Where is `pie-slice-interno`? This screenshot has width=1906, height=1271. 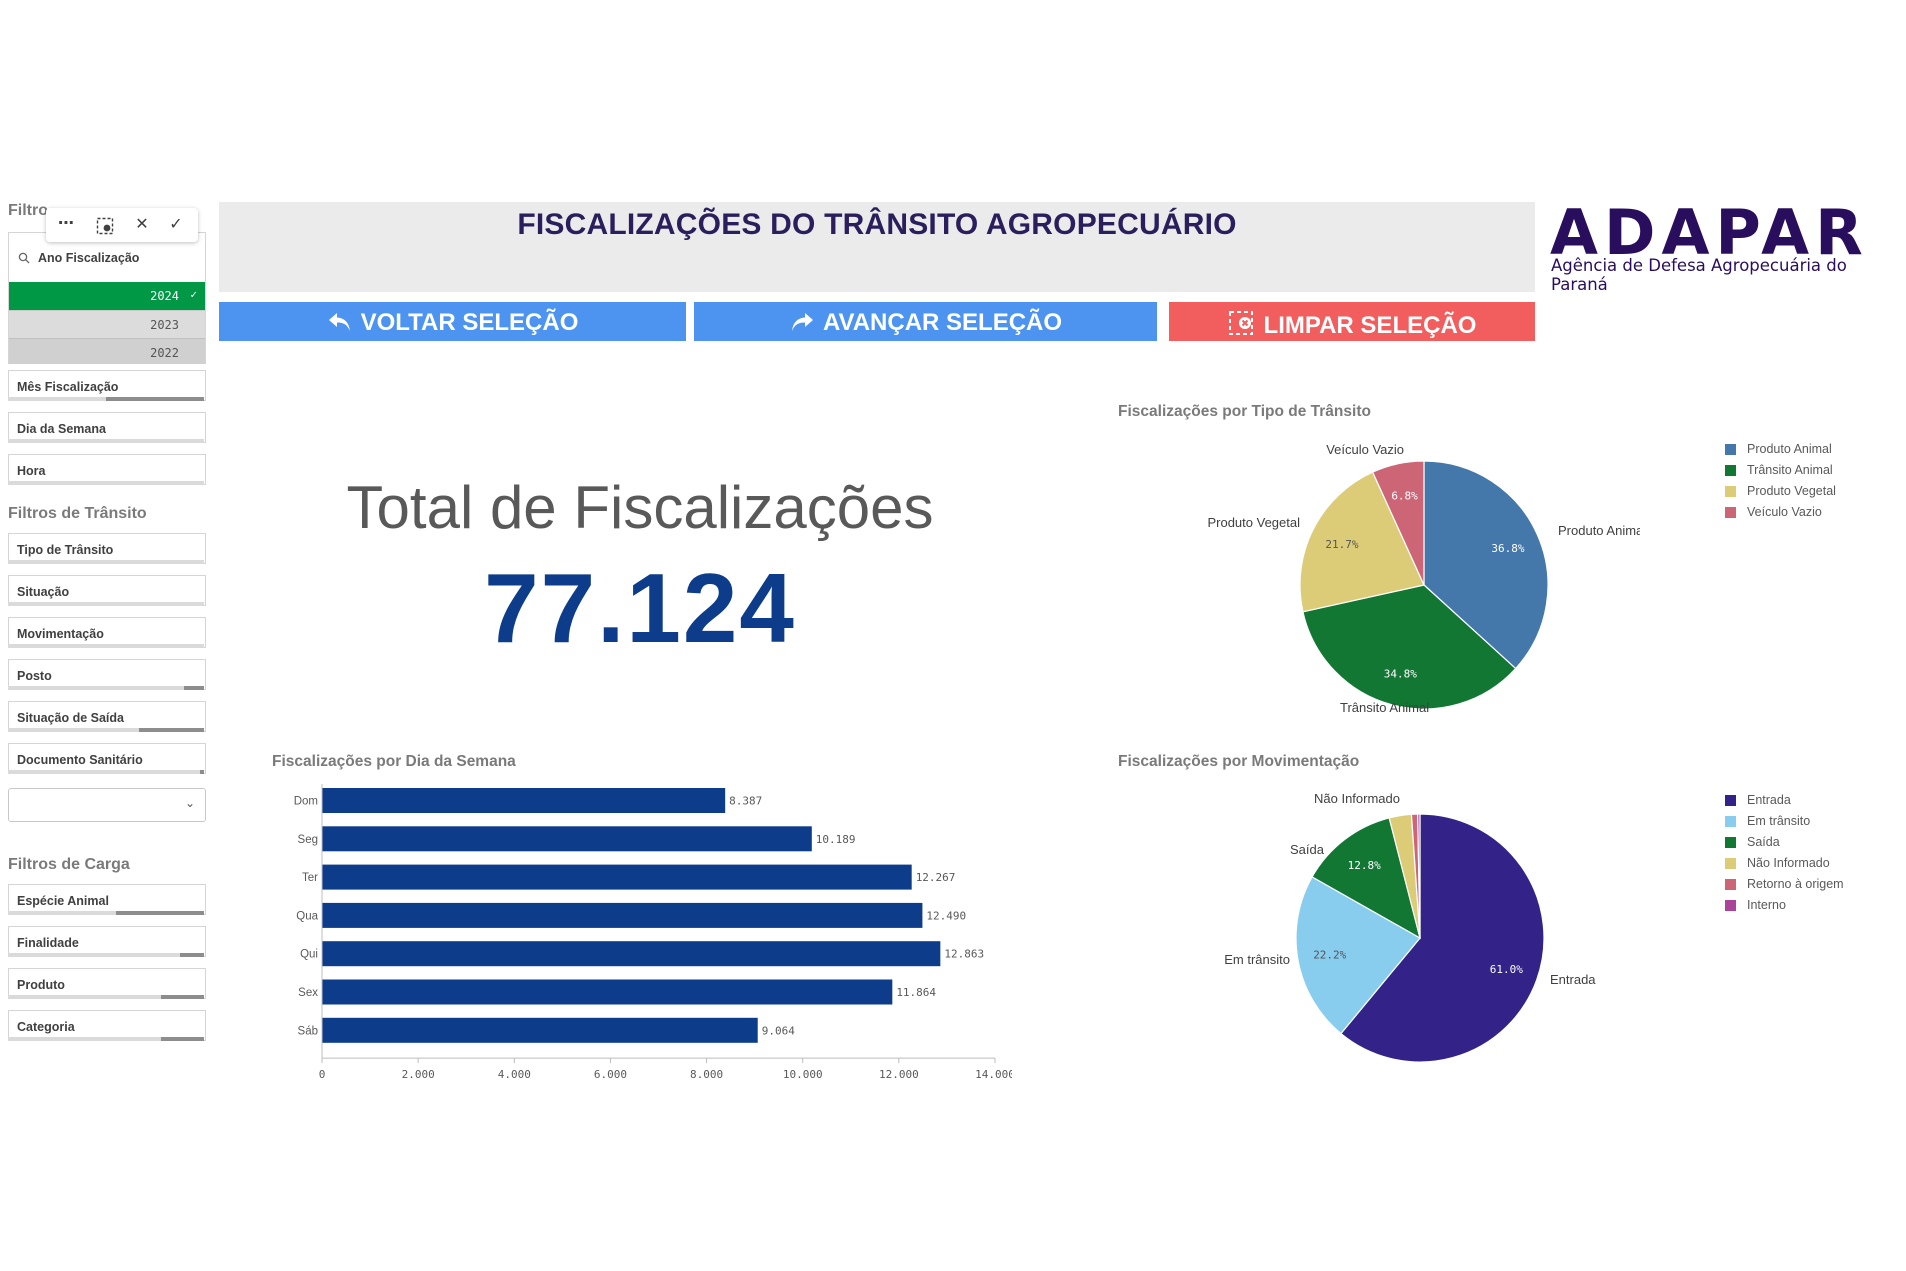 pie-slice-interno is located at coordinates (1419, 876).